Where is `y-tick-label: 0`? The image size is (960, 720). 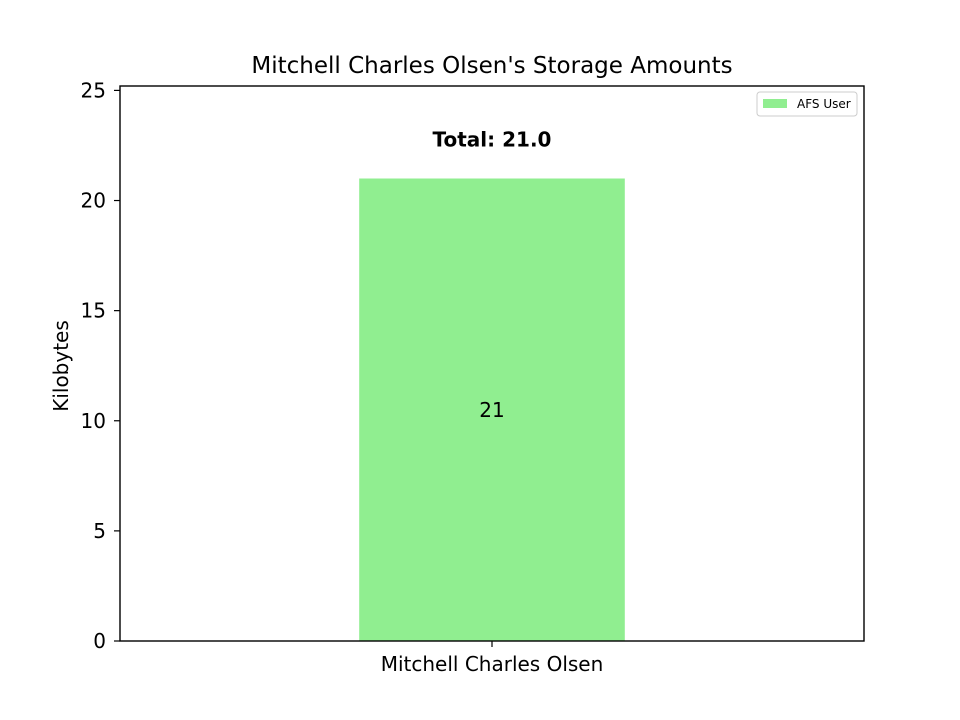
y-tick-label: 0 is located at coordinates (99, 641).